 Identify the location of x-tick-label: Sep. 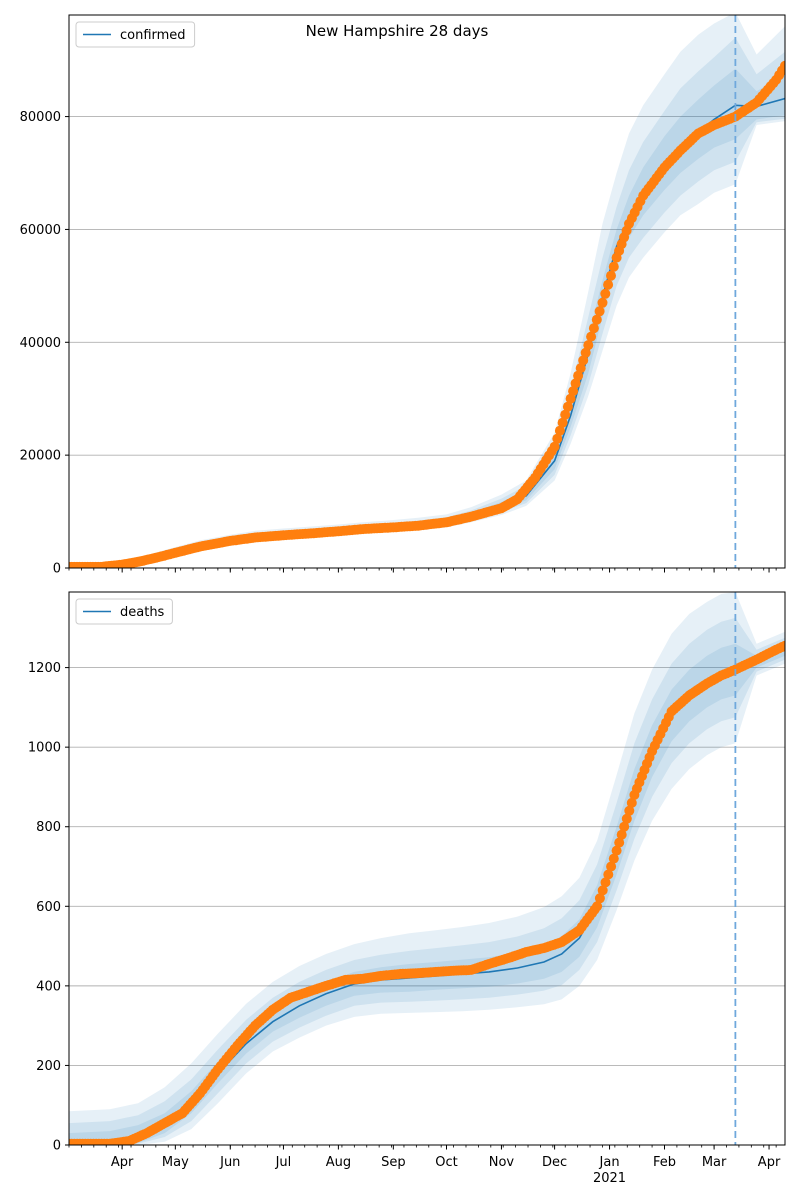
(393, 1162).